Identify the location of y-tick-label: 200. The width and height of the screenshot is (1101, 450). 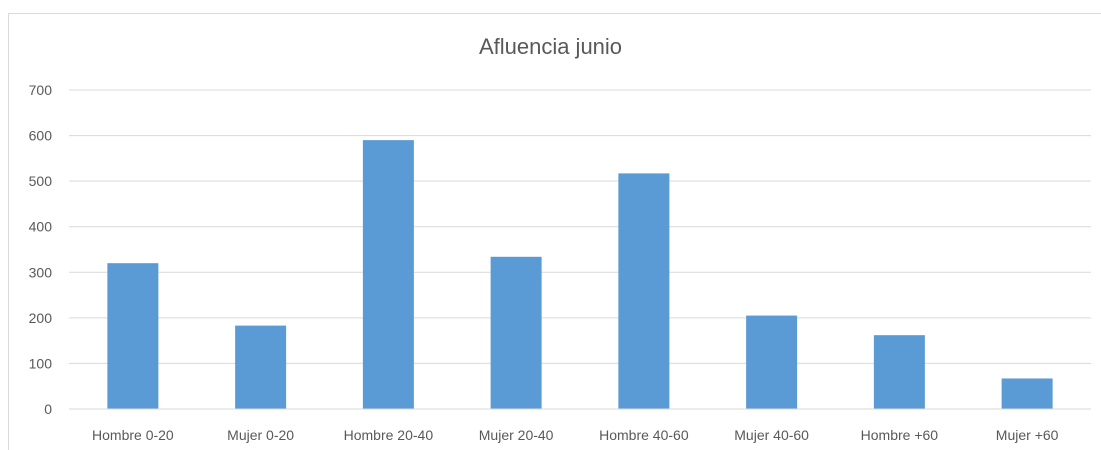
(41, 318).